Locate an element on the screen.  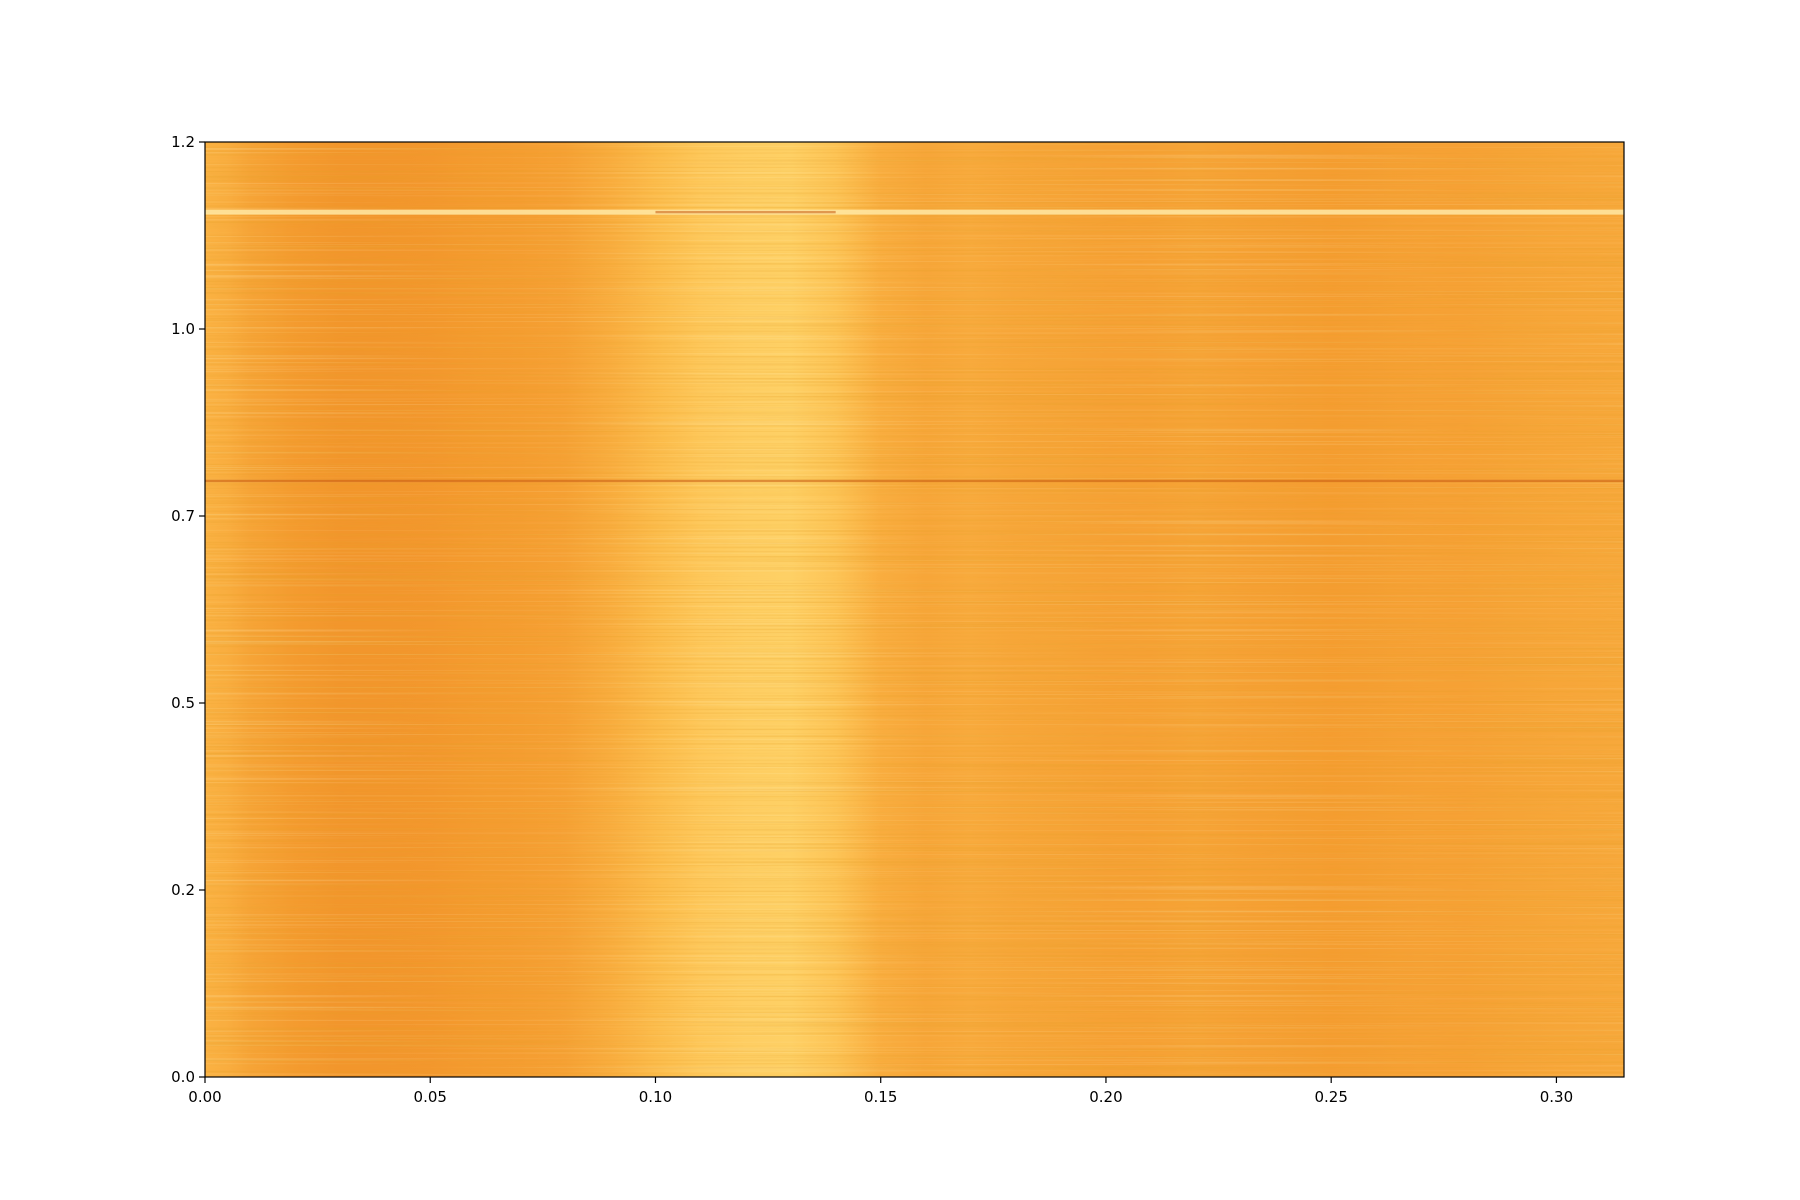
heatmap-streak-light is located at coordinates (914, 212).